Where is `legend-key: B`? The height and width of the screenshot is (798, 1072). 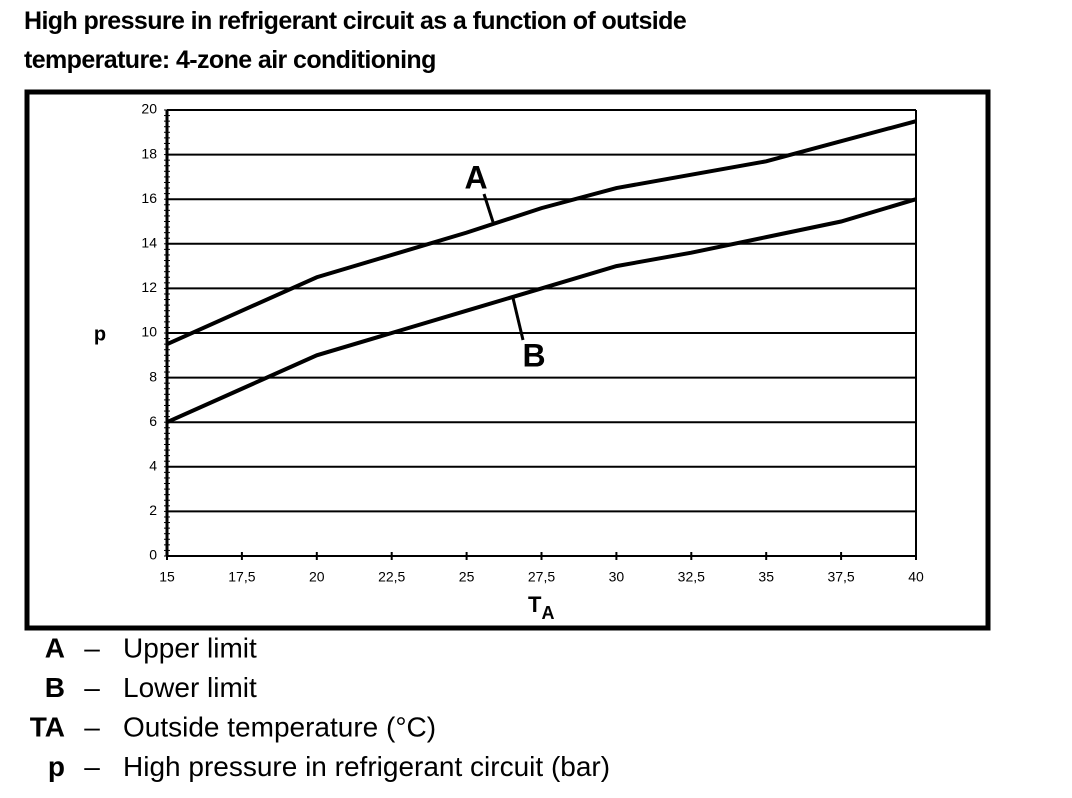
legend-key: B is located at coordinates (55, 687).